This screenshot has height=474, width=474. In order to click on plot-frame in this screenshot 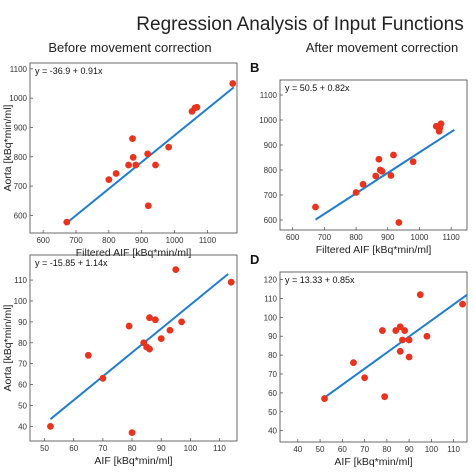, I will do `click(373, 357)`.